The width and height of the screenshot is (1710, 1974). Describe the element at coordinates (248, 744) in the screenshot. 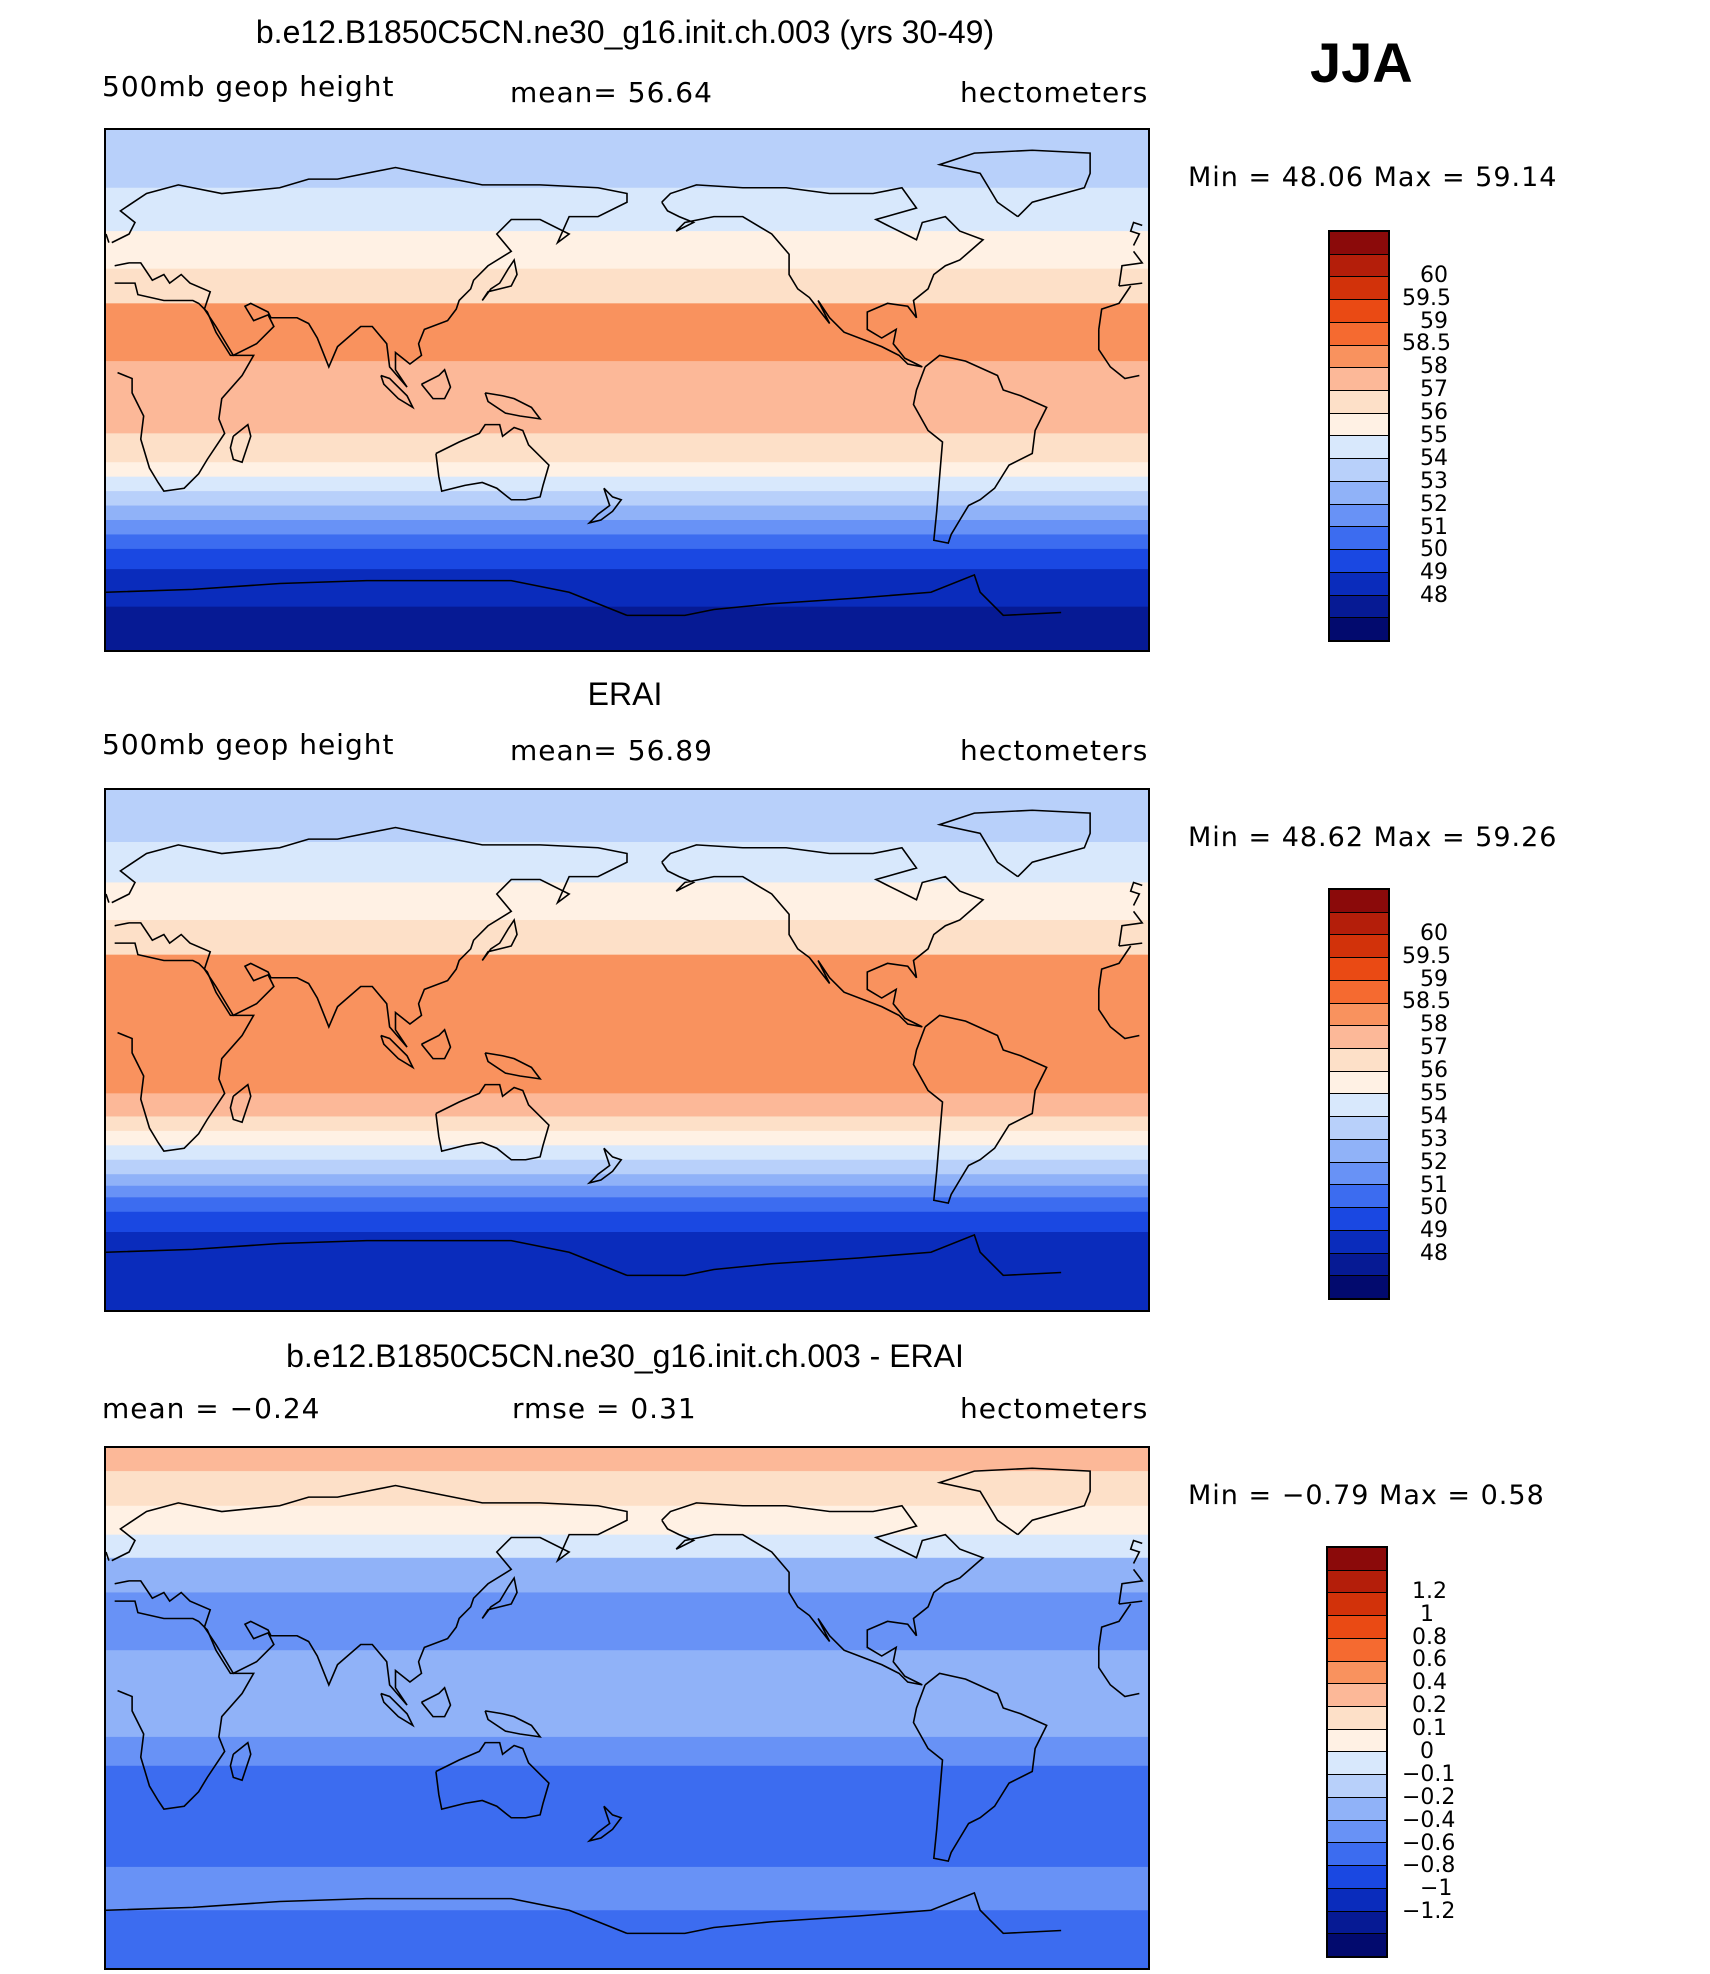

I see `panel-2-variable-label: 500mb geop height` at that location.